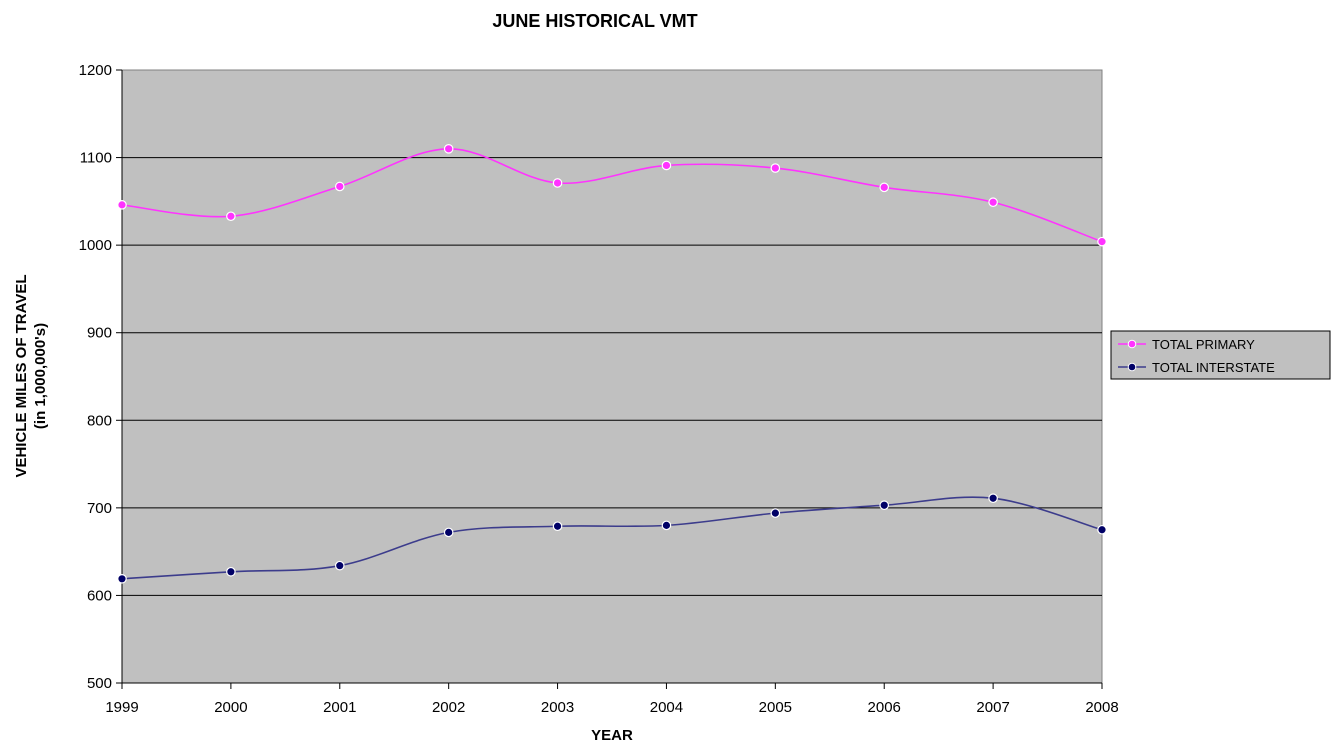  What do you see at coordinates (1101, 707) in the screenshot?
I see `x-tick-label: 2008` at bounding box center [1101, 707].